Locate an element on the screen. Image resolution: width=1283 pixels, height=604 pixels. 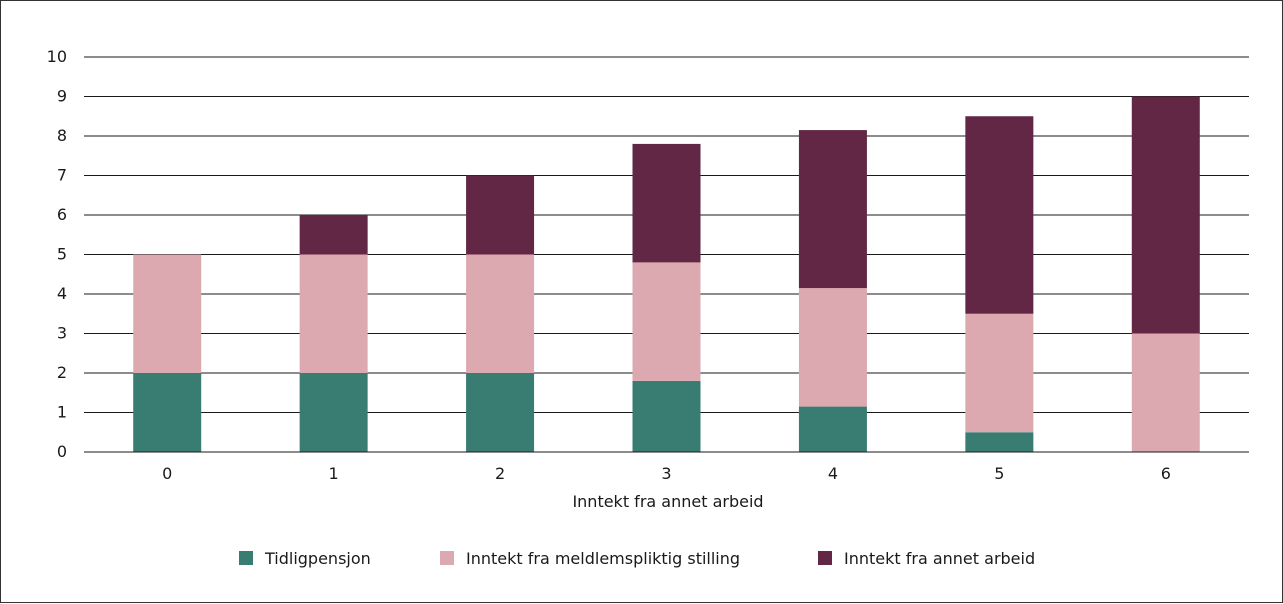
y-tick-label: 9 is located at coordinates (62, 96).